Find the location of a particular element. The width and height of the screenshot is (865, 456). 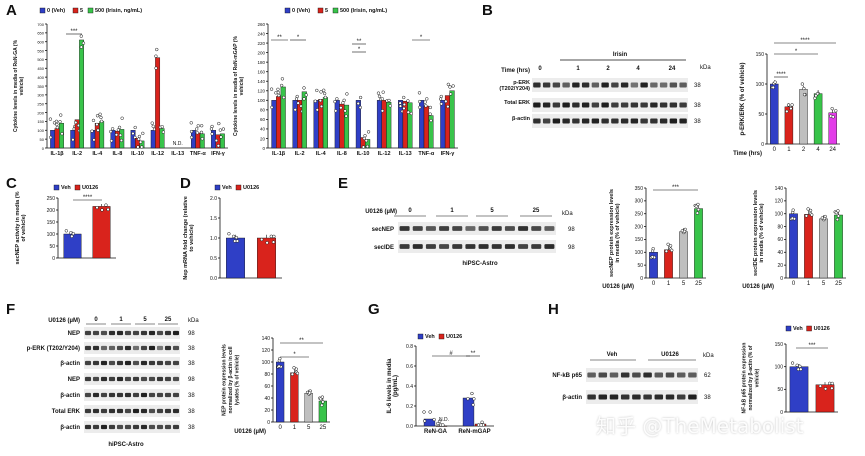

panel-a-right-y-tick-label: 60 is located at coordinates (263, 119).